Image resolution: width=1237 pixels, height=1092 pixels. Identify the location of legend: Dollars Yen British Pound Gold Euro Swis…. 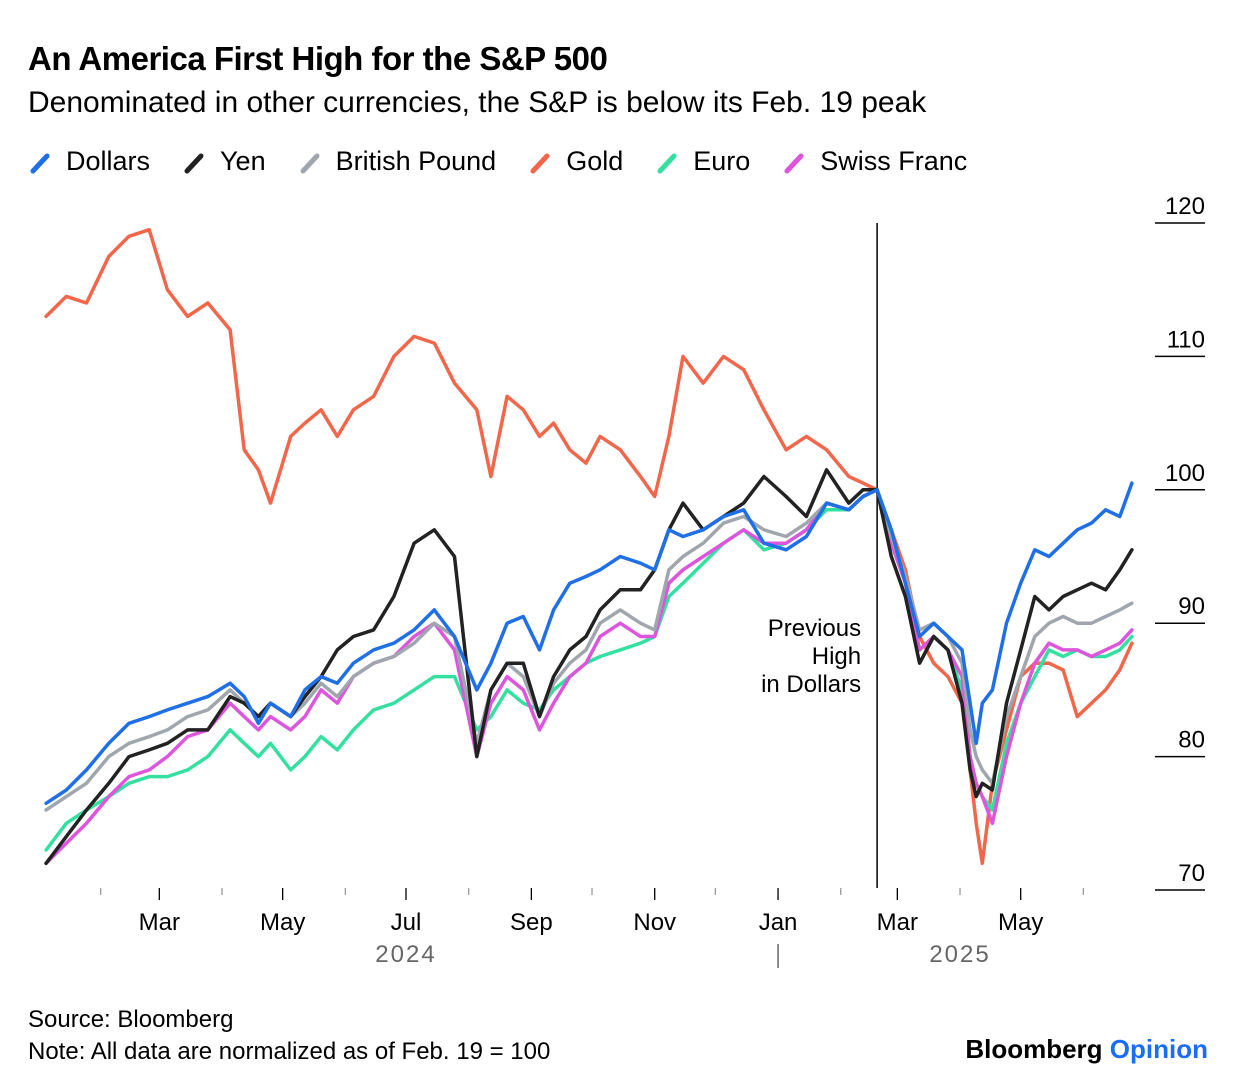
(513, 161).